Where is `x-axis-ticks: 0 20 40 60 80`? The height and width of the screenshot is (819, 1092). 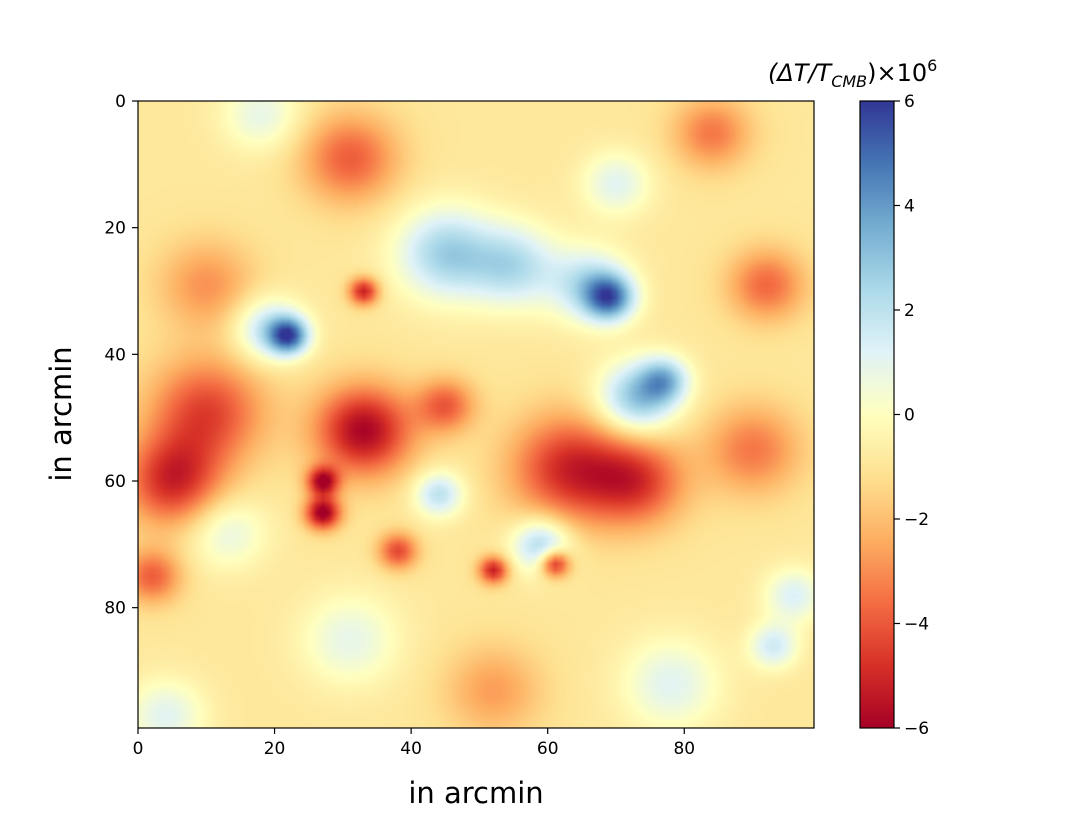 x-axis-ticks: 0 20 40 60 80 is located at coordinates (414, 743).